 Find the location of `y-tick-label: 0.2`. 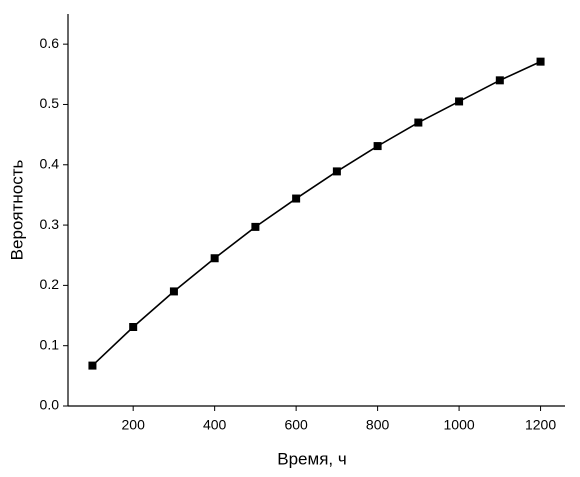

y-tick-label: 0.2 is located at coordinates (50, 284).